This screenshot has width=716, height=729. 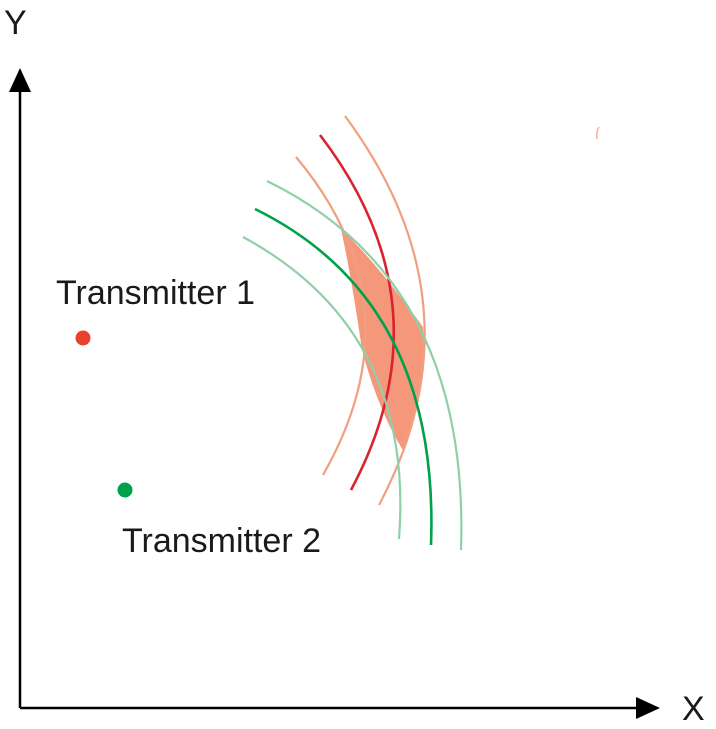 What do you see at coordinates (15, 23) in the screenshot?
I see `y-axis-label: Y` at bounding box center [15, 23].